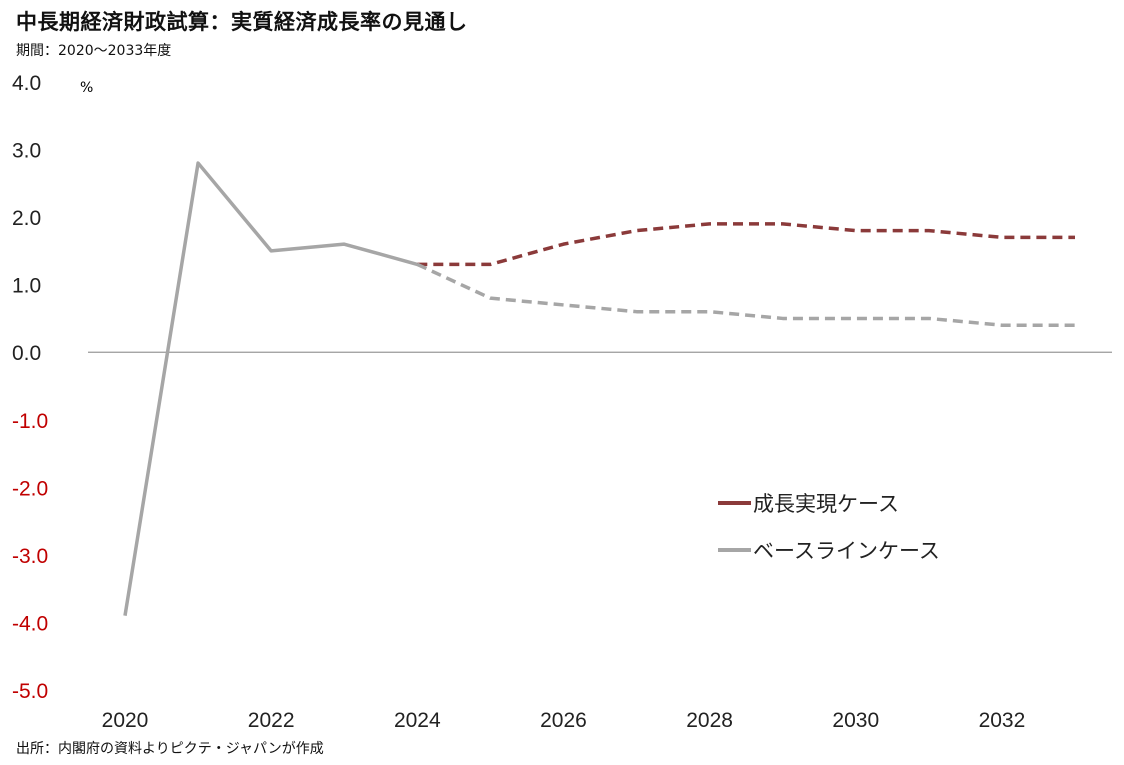 The height and width of the screenshot is (765, 1124). What do you see at coordinates (242, 22) in the screenshot?
I see `chart-title: 中長期経済財政試算：実質経済成長率の見通し` at bounding box center [242, 22].